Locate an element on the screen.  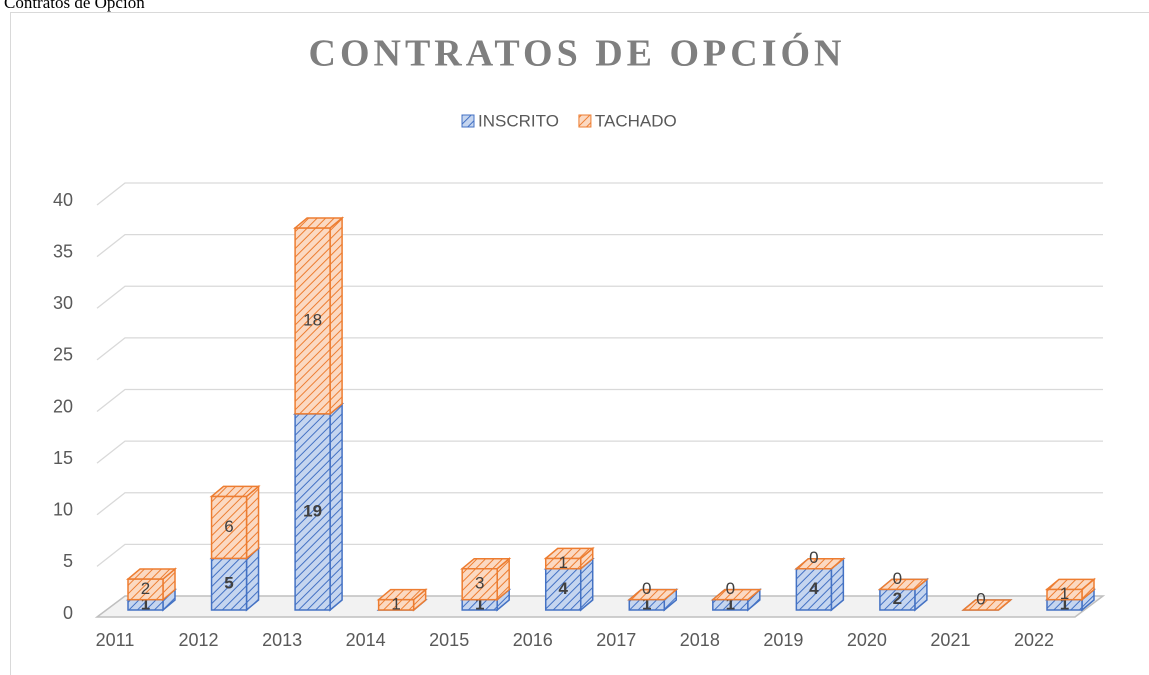
y-tick-label: 25 is located at coordinates (63, 355).